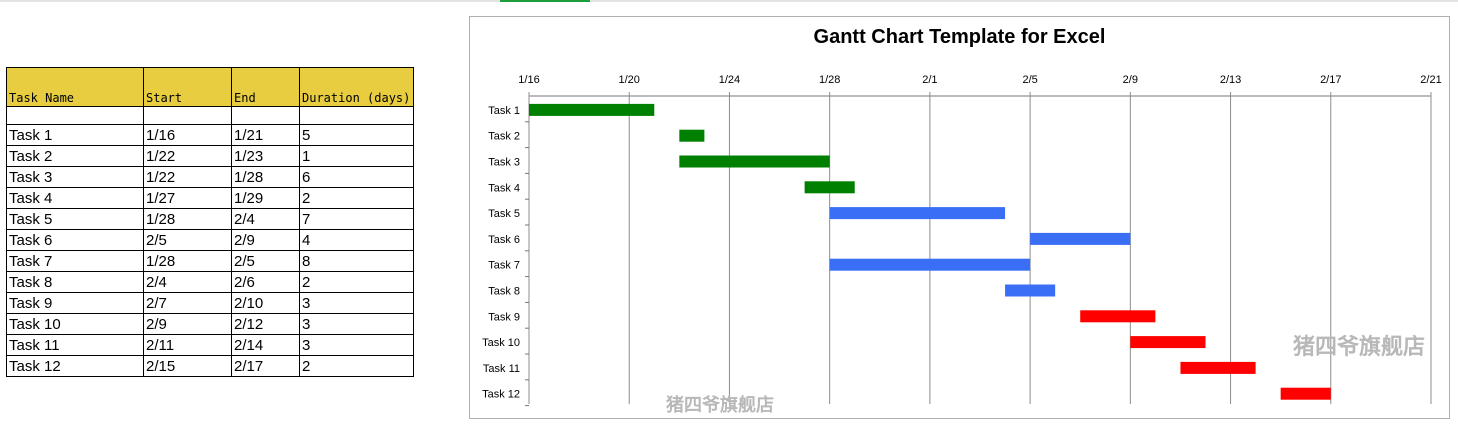 Image resolution: width=1458 pixels, height=430 pixels. I want to click on table-cell: 1/23, so click(265, 156).